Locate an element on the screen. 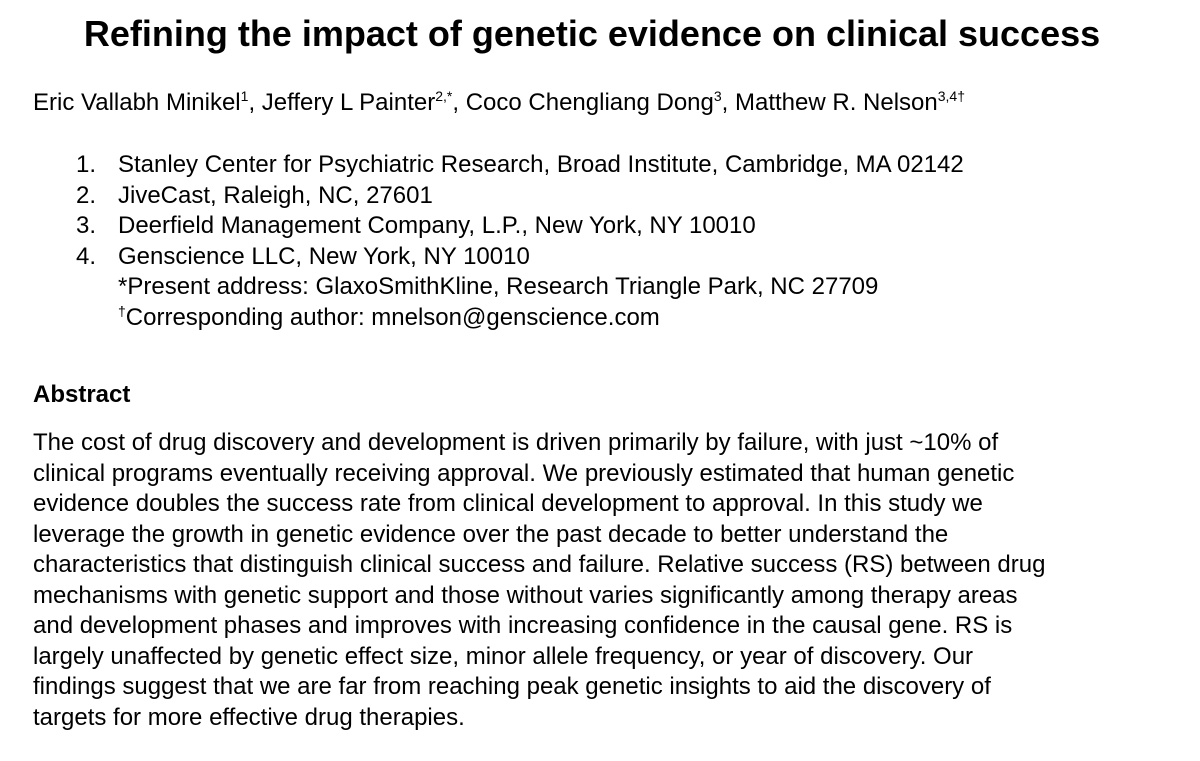  affiliation-text: Genscience LLC, New York, NY 10010 is located at coordinates (324, 256).